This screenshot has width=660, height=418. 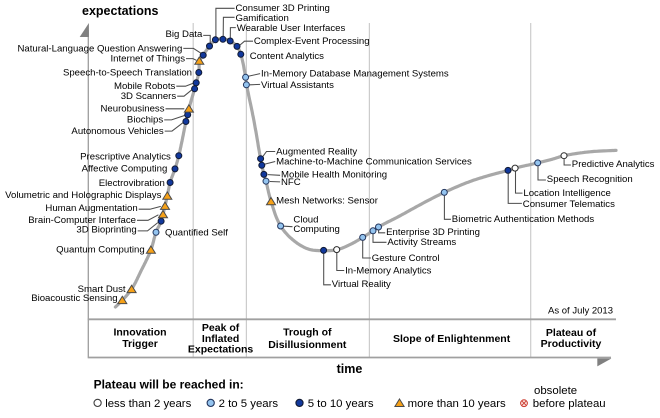 I want to click on svg-text: Content Analytics, so click(x=287, y=56).